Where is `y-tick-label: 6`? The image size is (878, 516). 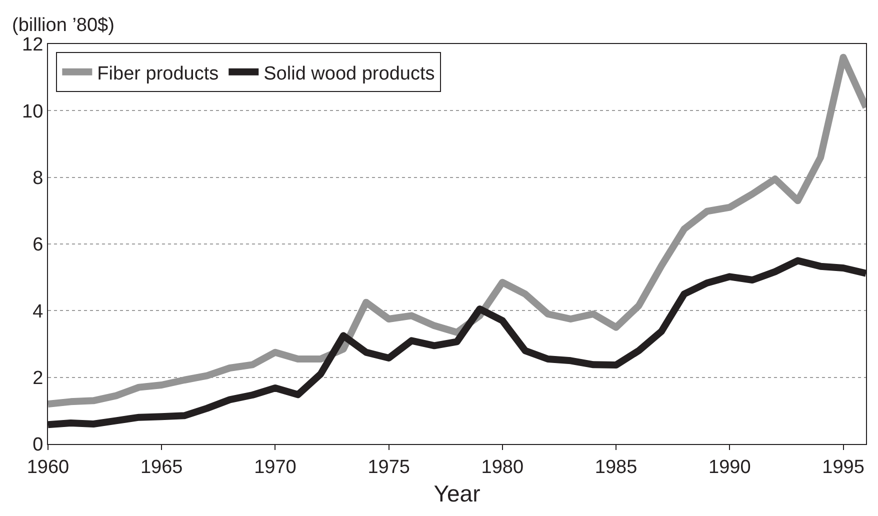 y-tick-label: 6 is located at coordinates (38, 245).